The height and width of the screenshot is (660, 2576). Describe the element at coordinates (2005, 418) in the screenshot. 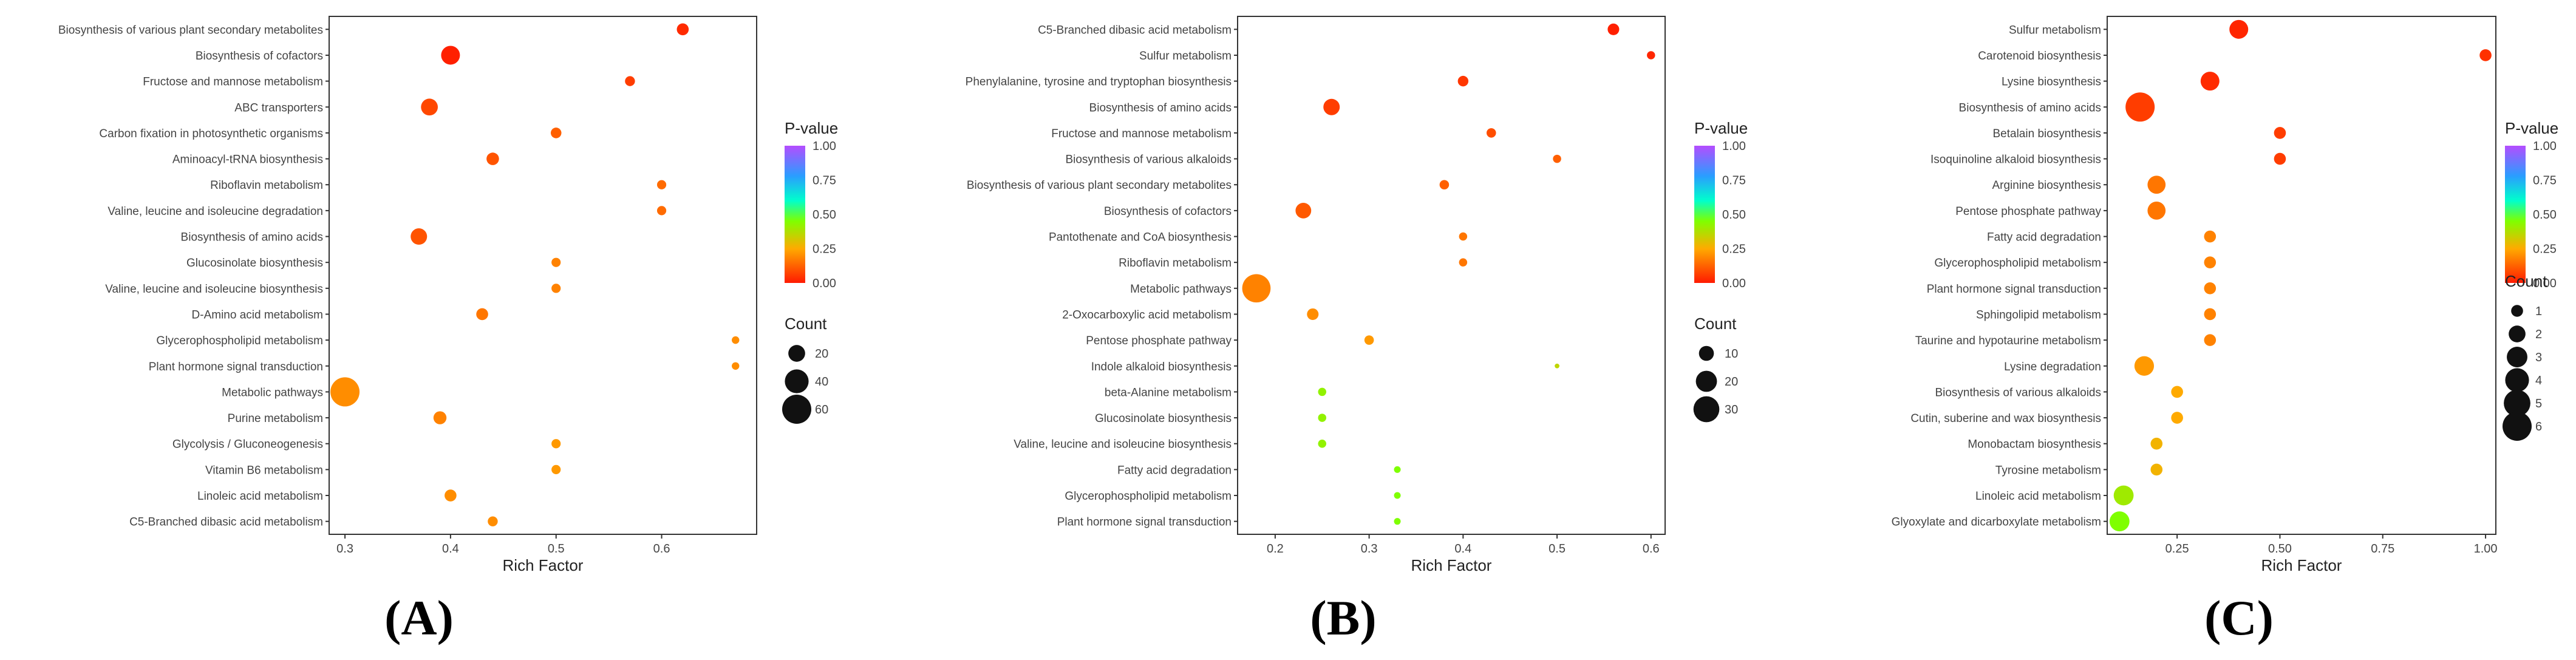

I see `y-tick-label: Cutin, suberine and wax biosynthesis` at that location.